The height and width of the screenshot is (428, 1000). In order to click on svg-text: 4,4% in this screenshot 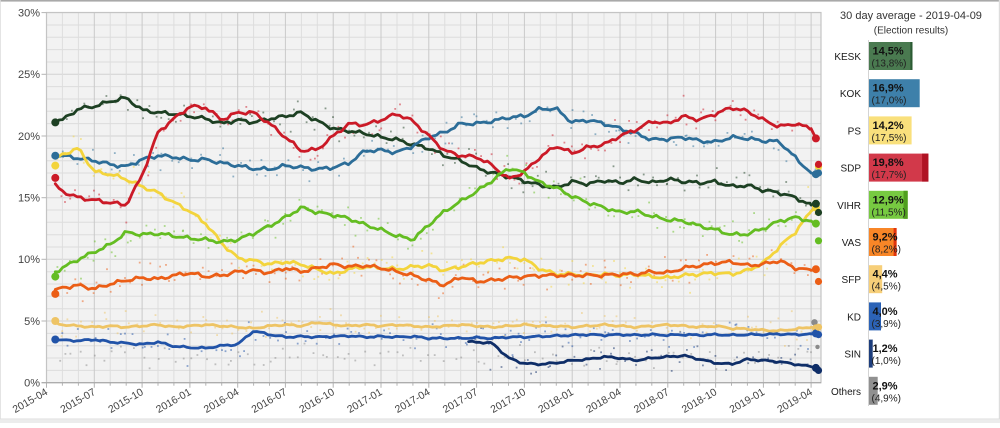, I will do `click(885, 275)`.